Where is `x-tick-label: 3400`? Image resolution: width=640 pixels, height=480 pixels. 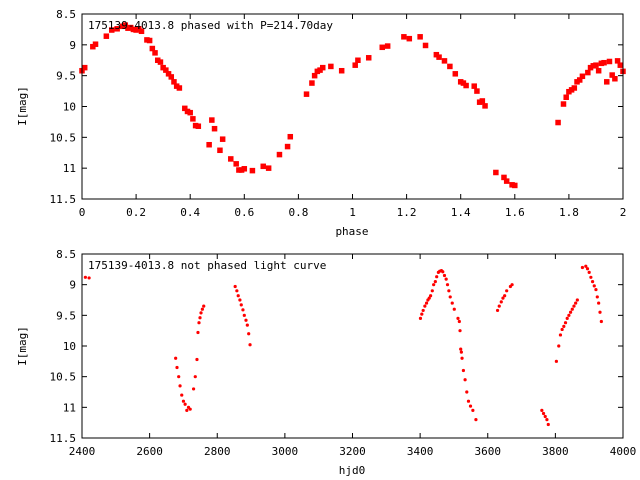 x-tick-label: 3400 is located at coordinates (420, 451).